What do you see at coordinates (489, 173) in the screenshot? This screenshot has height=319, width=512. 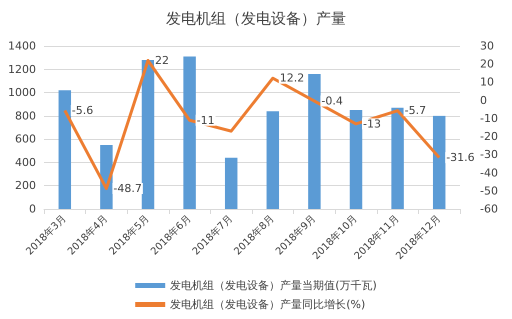 I see `y2-tick-label: -40` at bounding box center [489, 173].